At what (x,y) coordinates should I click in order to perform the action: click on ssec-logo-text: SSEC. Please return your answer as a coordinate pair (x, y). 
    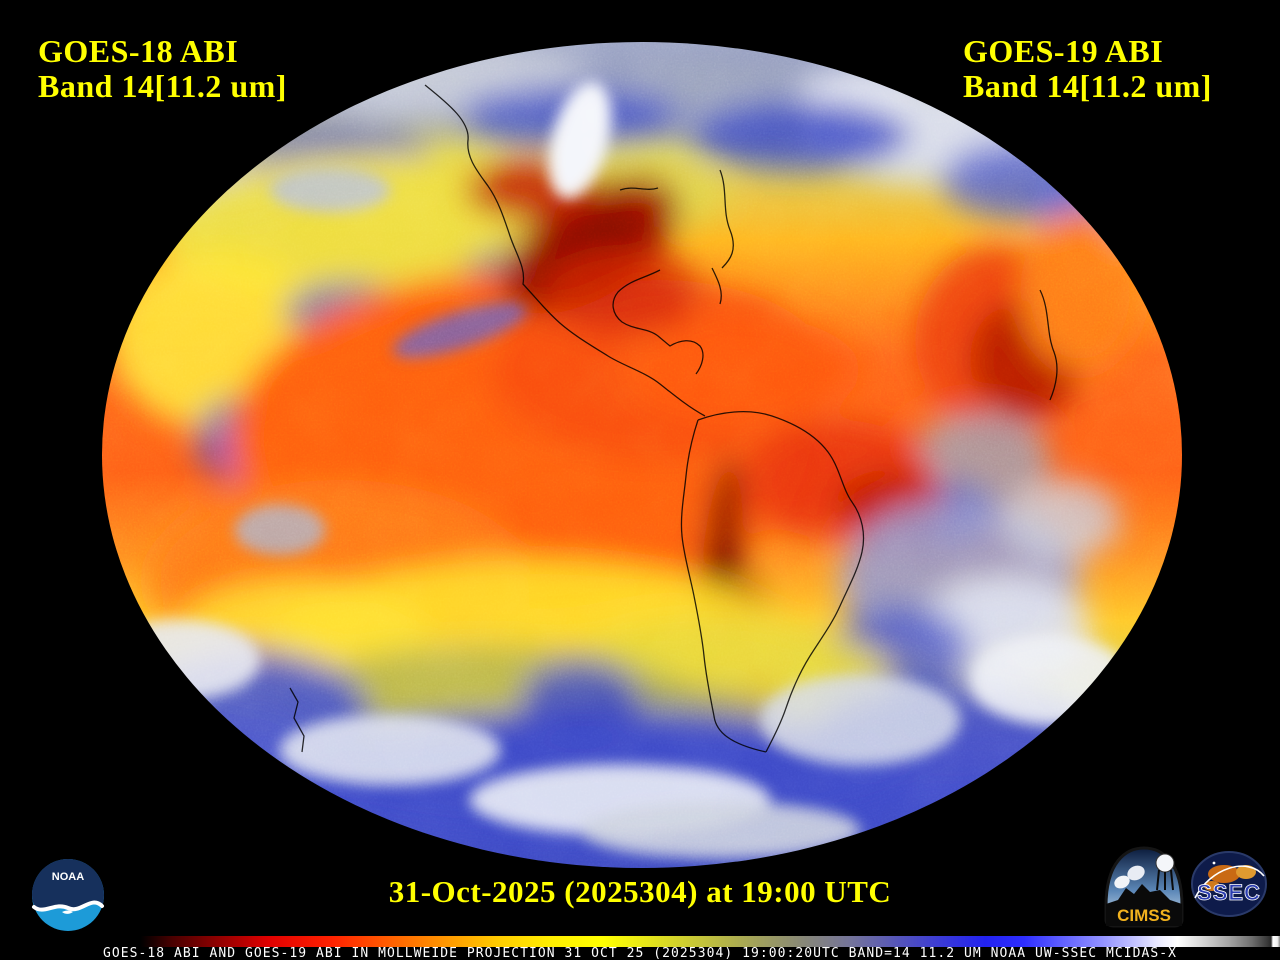
    Looking at the image, I should click on (1229, 892).